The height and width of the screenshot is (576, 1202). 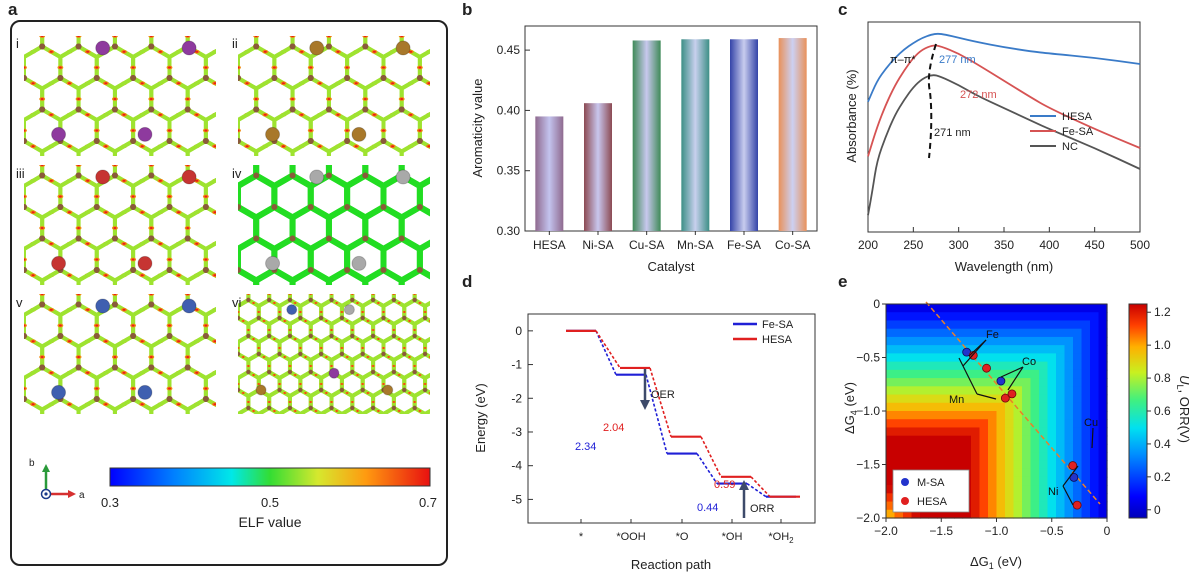 I want to click on b-xtick-Co-SA: Co-SA, so click(x=792, y=245).